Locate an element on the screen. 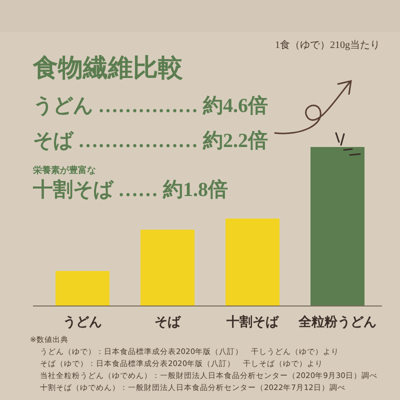 The width and height of the screenshot is (400, 400). subtitle: 1食（ゆで）210g当たり is located at coordinates (327, 45).